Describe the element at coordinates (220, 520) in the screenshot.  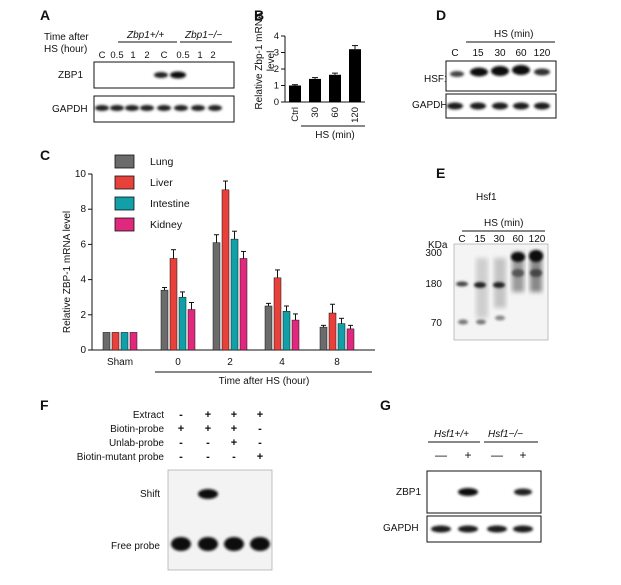
I see `emsa-bands` at that location.